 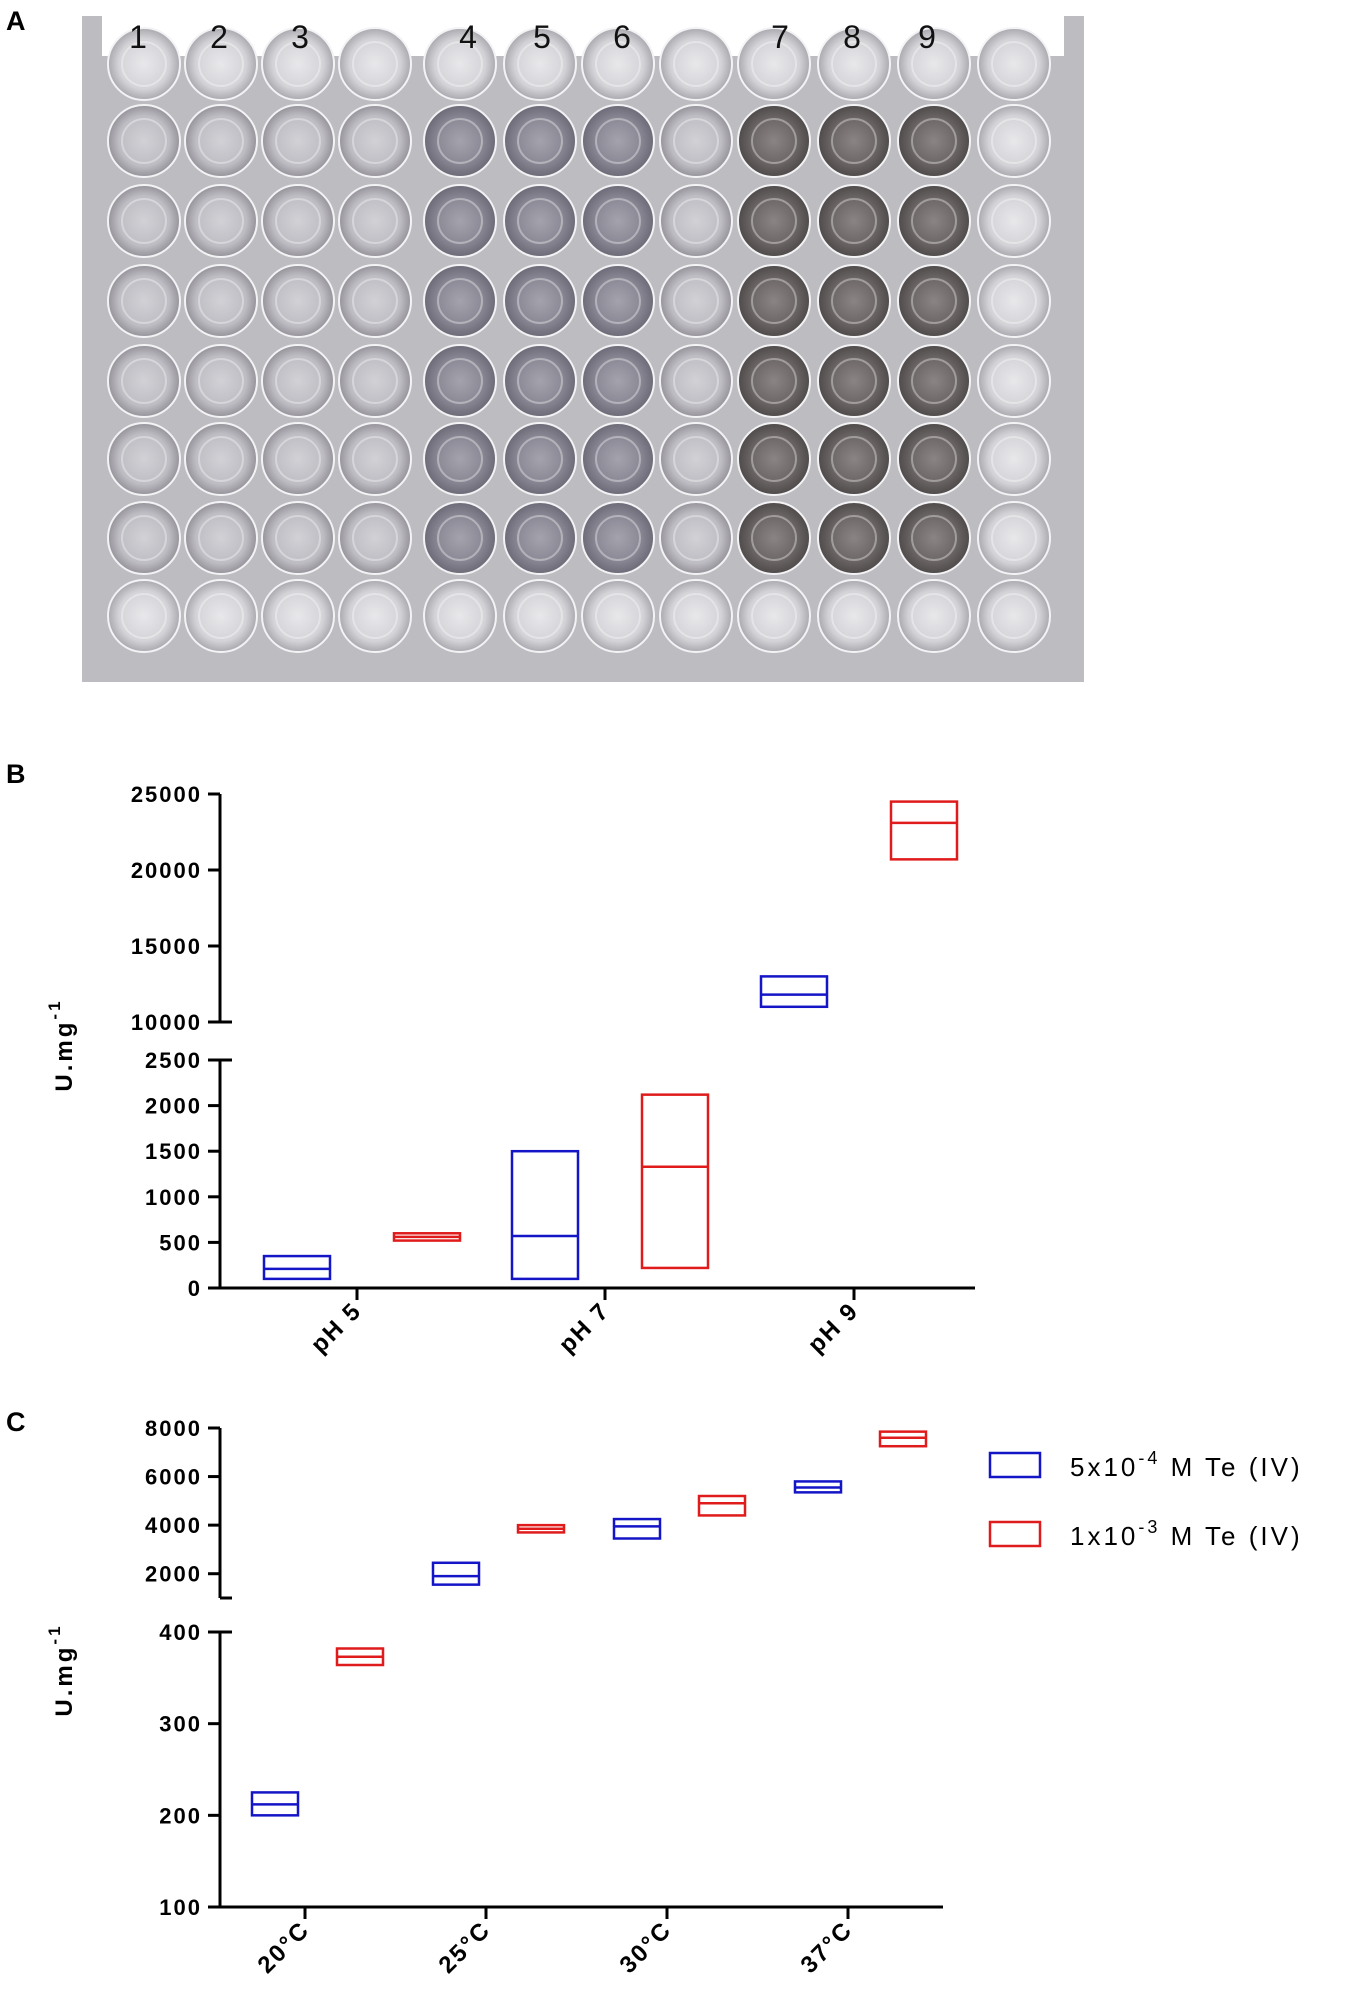 What do you see at coordinates (180, 1632) in the screenshot?
I see `y-tick-label: 400` at bounding box center [180, 1632].